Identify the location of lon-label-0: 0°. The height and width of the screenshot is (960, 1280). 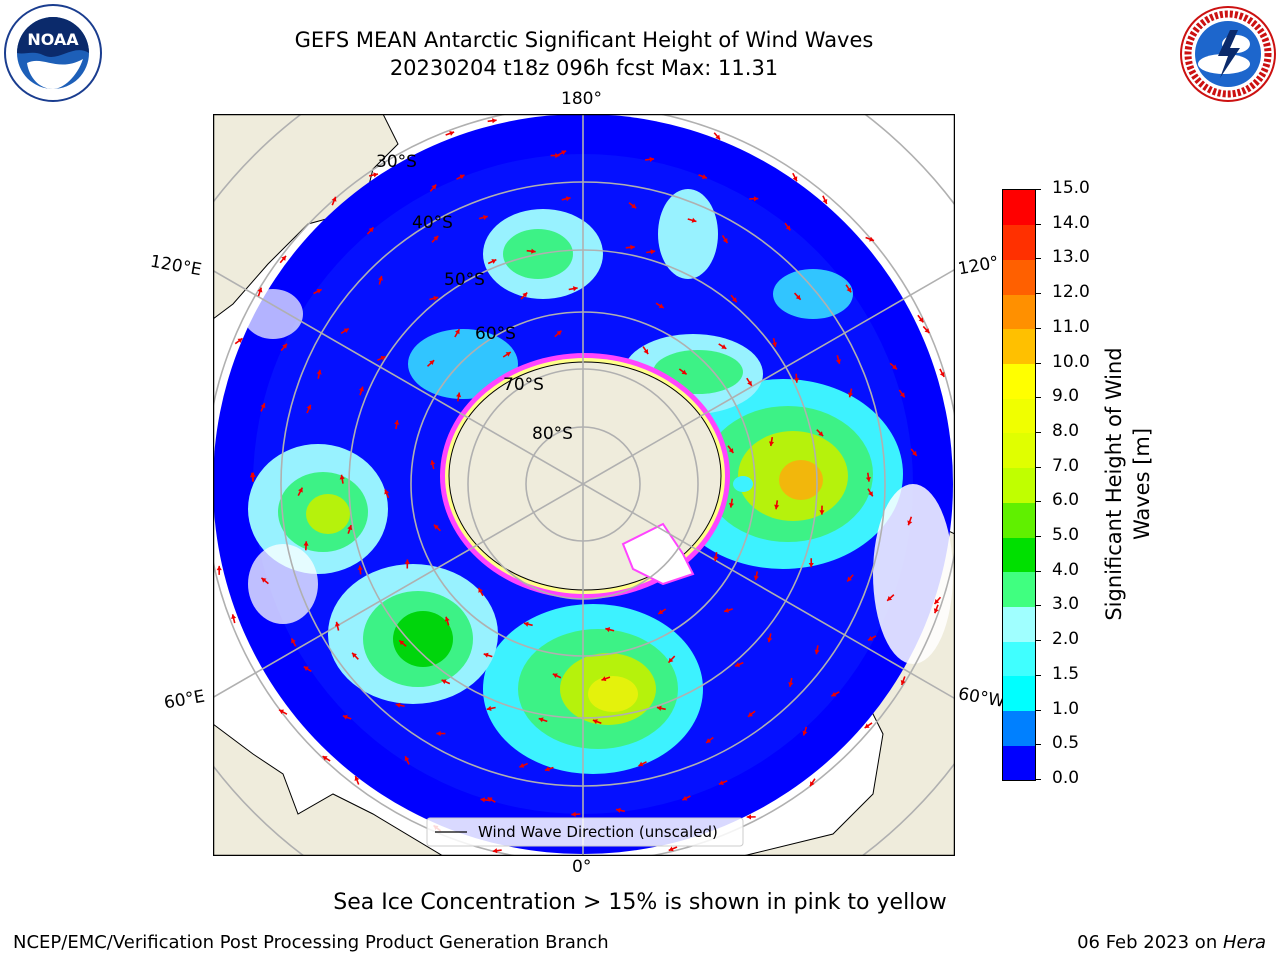
(582, 867).